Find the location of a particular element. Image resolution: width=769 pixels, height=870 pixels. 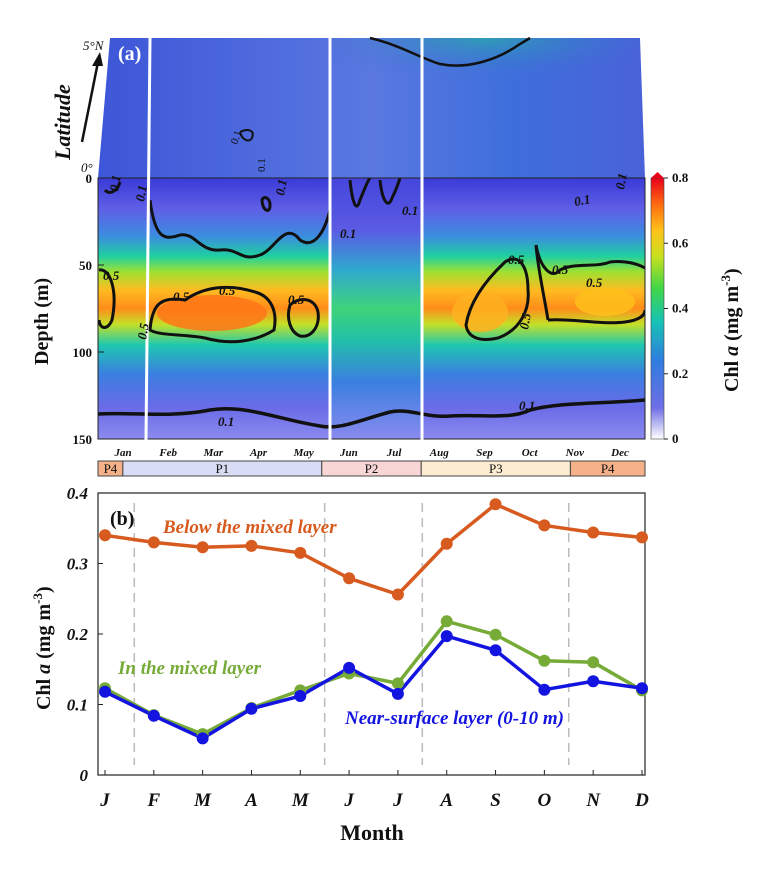

month-label: Sep is located at coordinates (484, 453).